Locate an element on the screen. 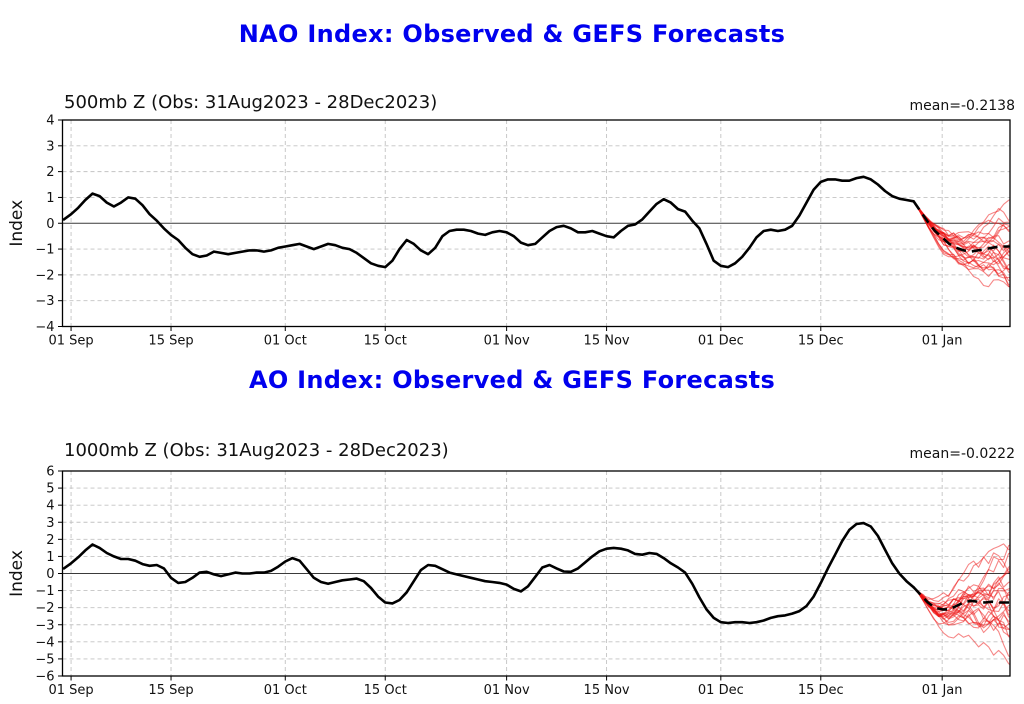 This screenshot has height=704, width=1024. y-tick-label: 6 is located at coordinates (50, 472).